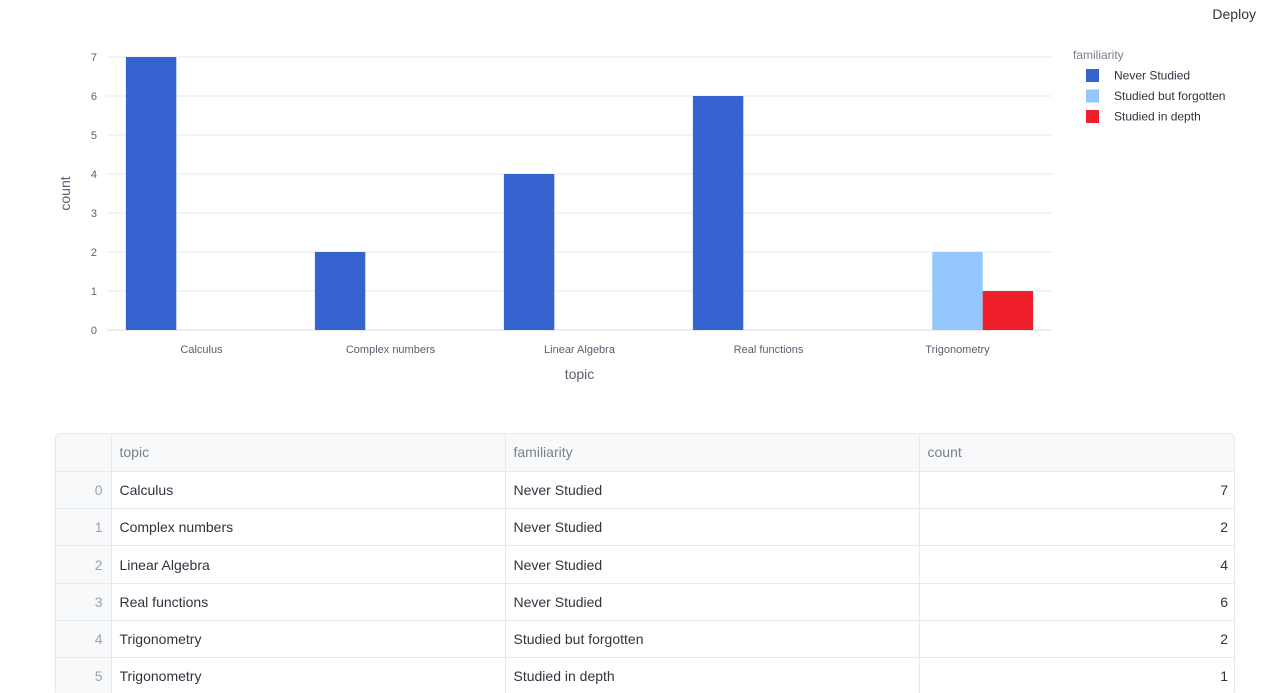 This screenshot has height=693, width=1280. I want to click on row-index-cell: 1, so click(84, 527).